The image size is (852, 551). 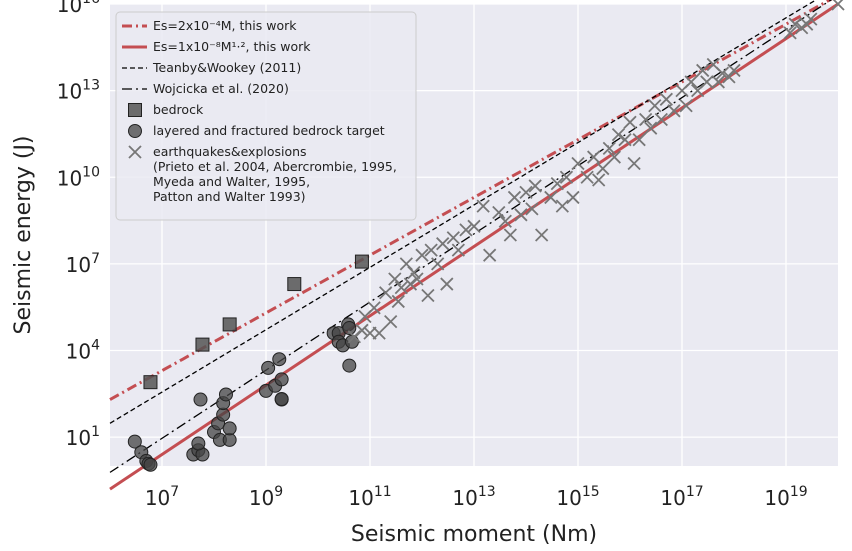 I want to click on x-tick-label: 1013, so click(x=473, y=497).